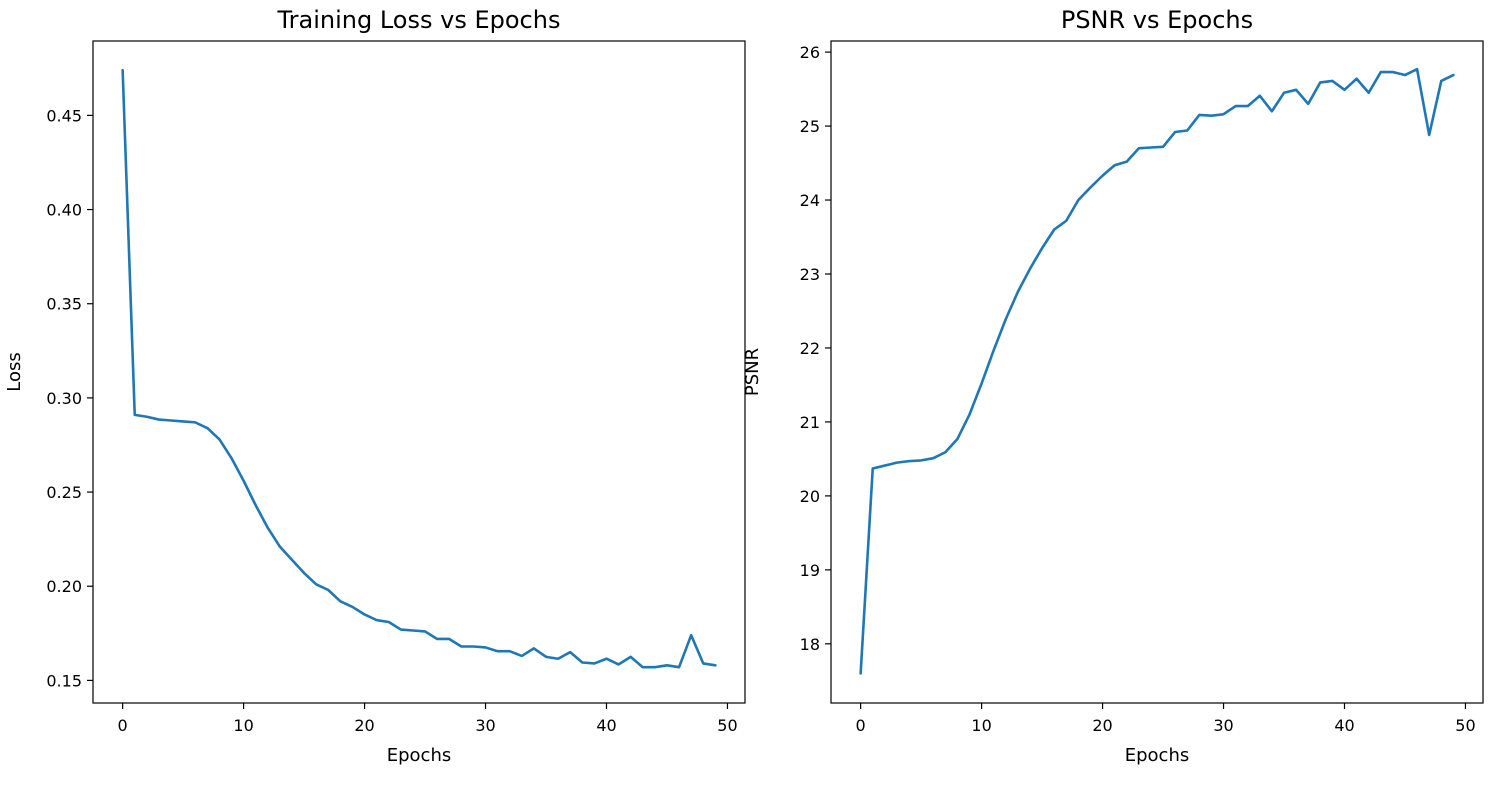  What do you see at coordinates (485, 725) in the screenshot?
I see `loss-x-tick-label: 30` at bounding box center [485, 725].